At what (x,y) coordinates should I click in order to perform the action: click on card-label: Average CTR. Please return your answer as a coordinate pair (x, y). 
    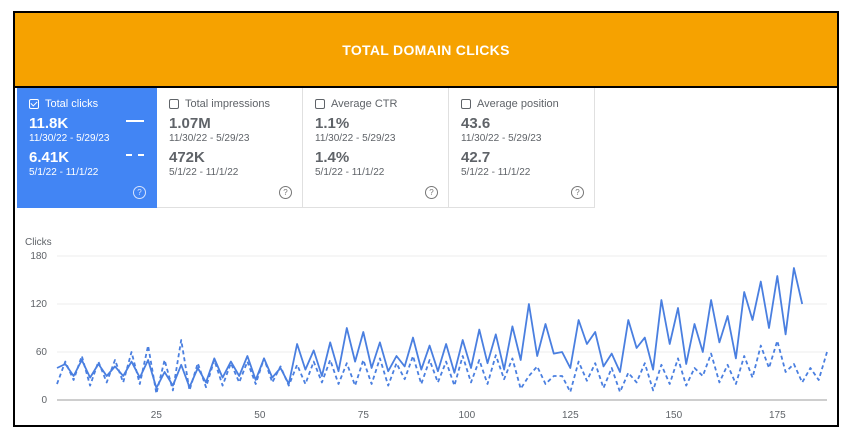
    Looking at the image, I should click on (364, 104).